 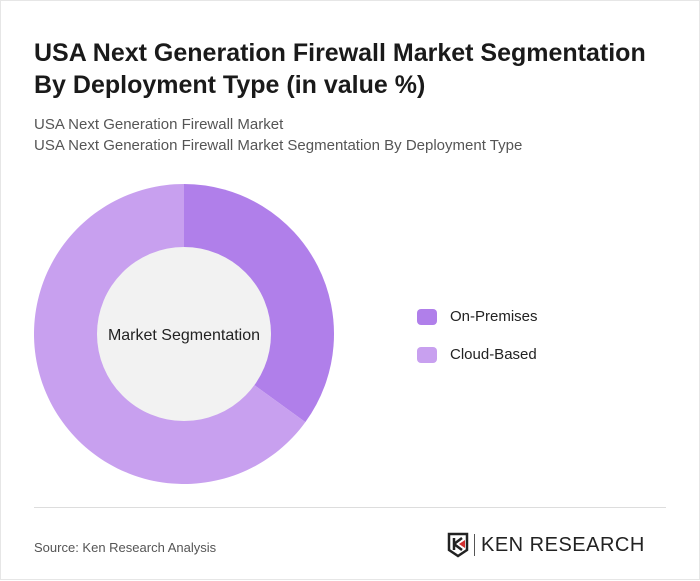 What do you see at coordinates (458, 545) in the screenshot?
I see `logo-mark-icon` at bounding box center [458, 545].